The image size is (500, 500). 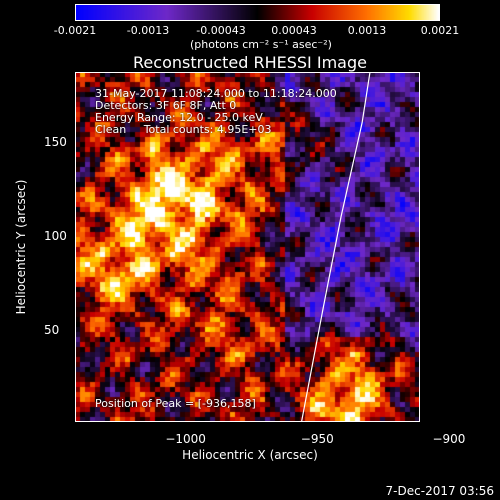 I want to click on x-tick-label: −900, so click(x=449, y=439).